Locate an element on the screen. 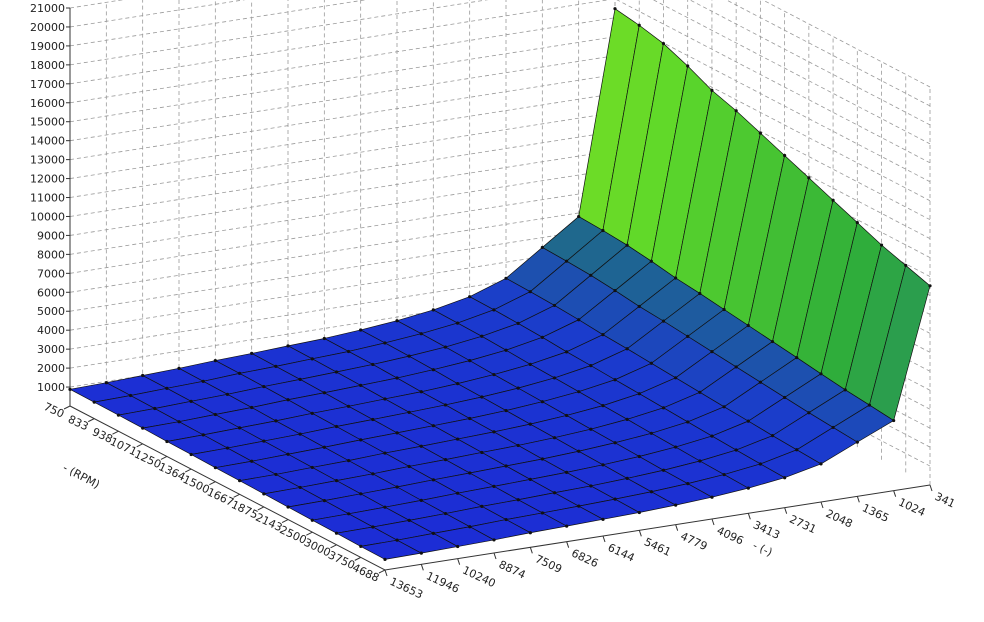 The width and height of the screenshot is (984, 622). z-tick-label: 9000 is located at coordinates (51, 235).